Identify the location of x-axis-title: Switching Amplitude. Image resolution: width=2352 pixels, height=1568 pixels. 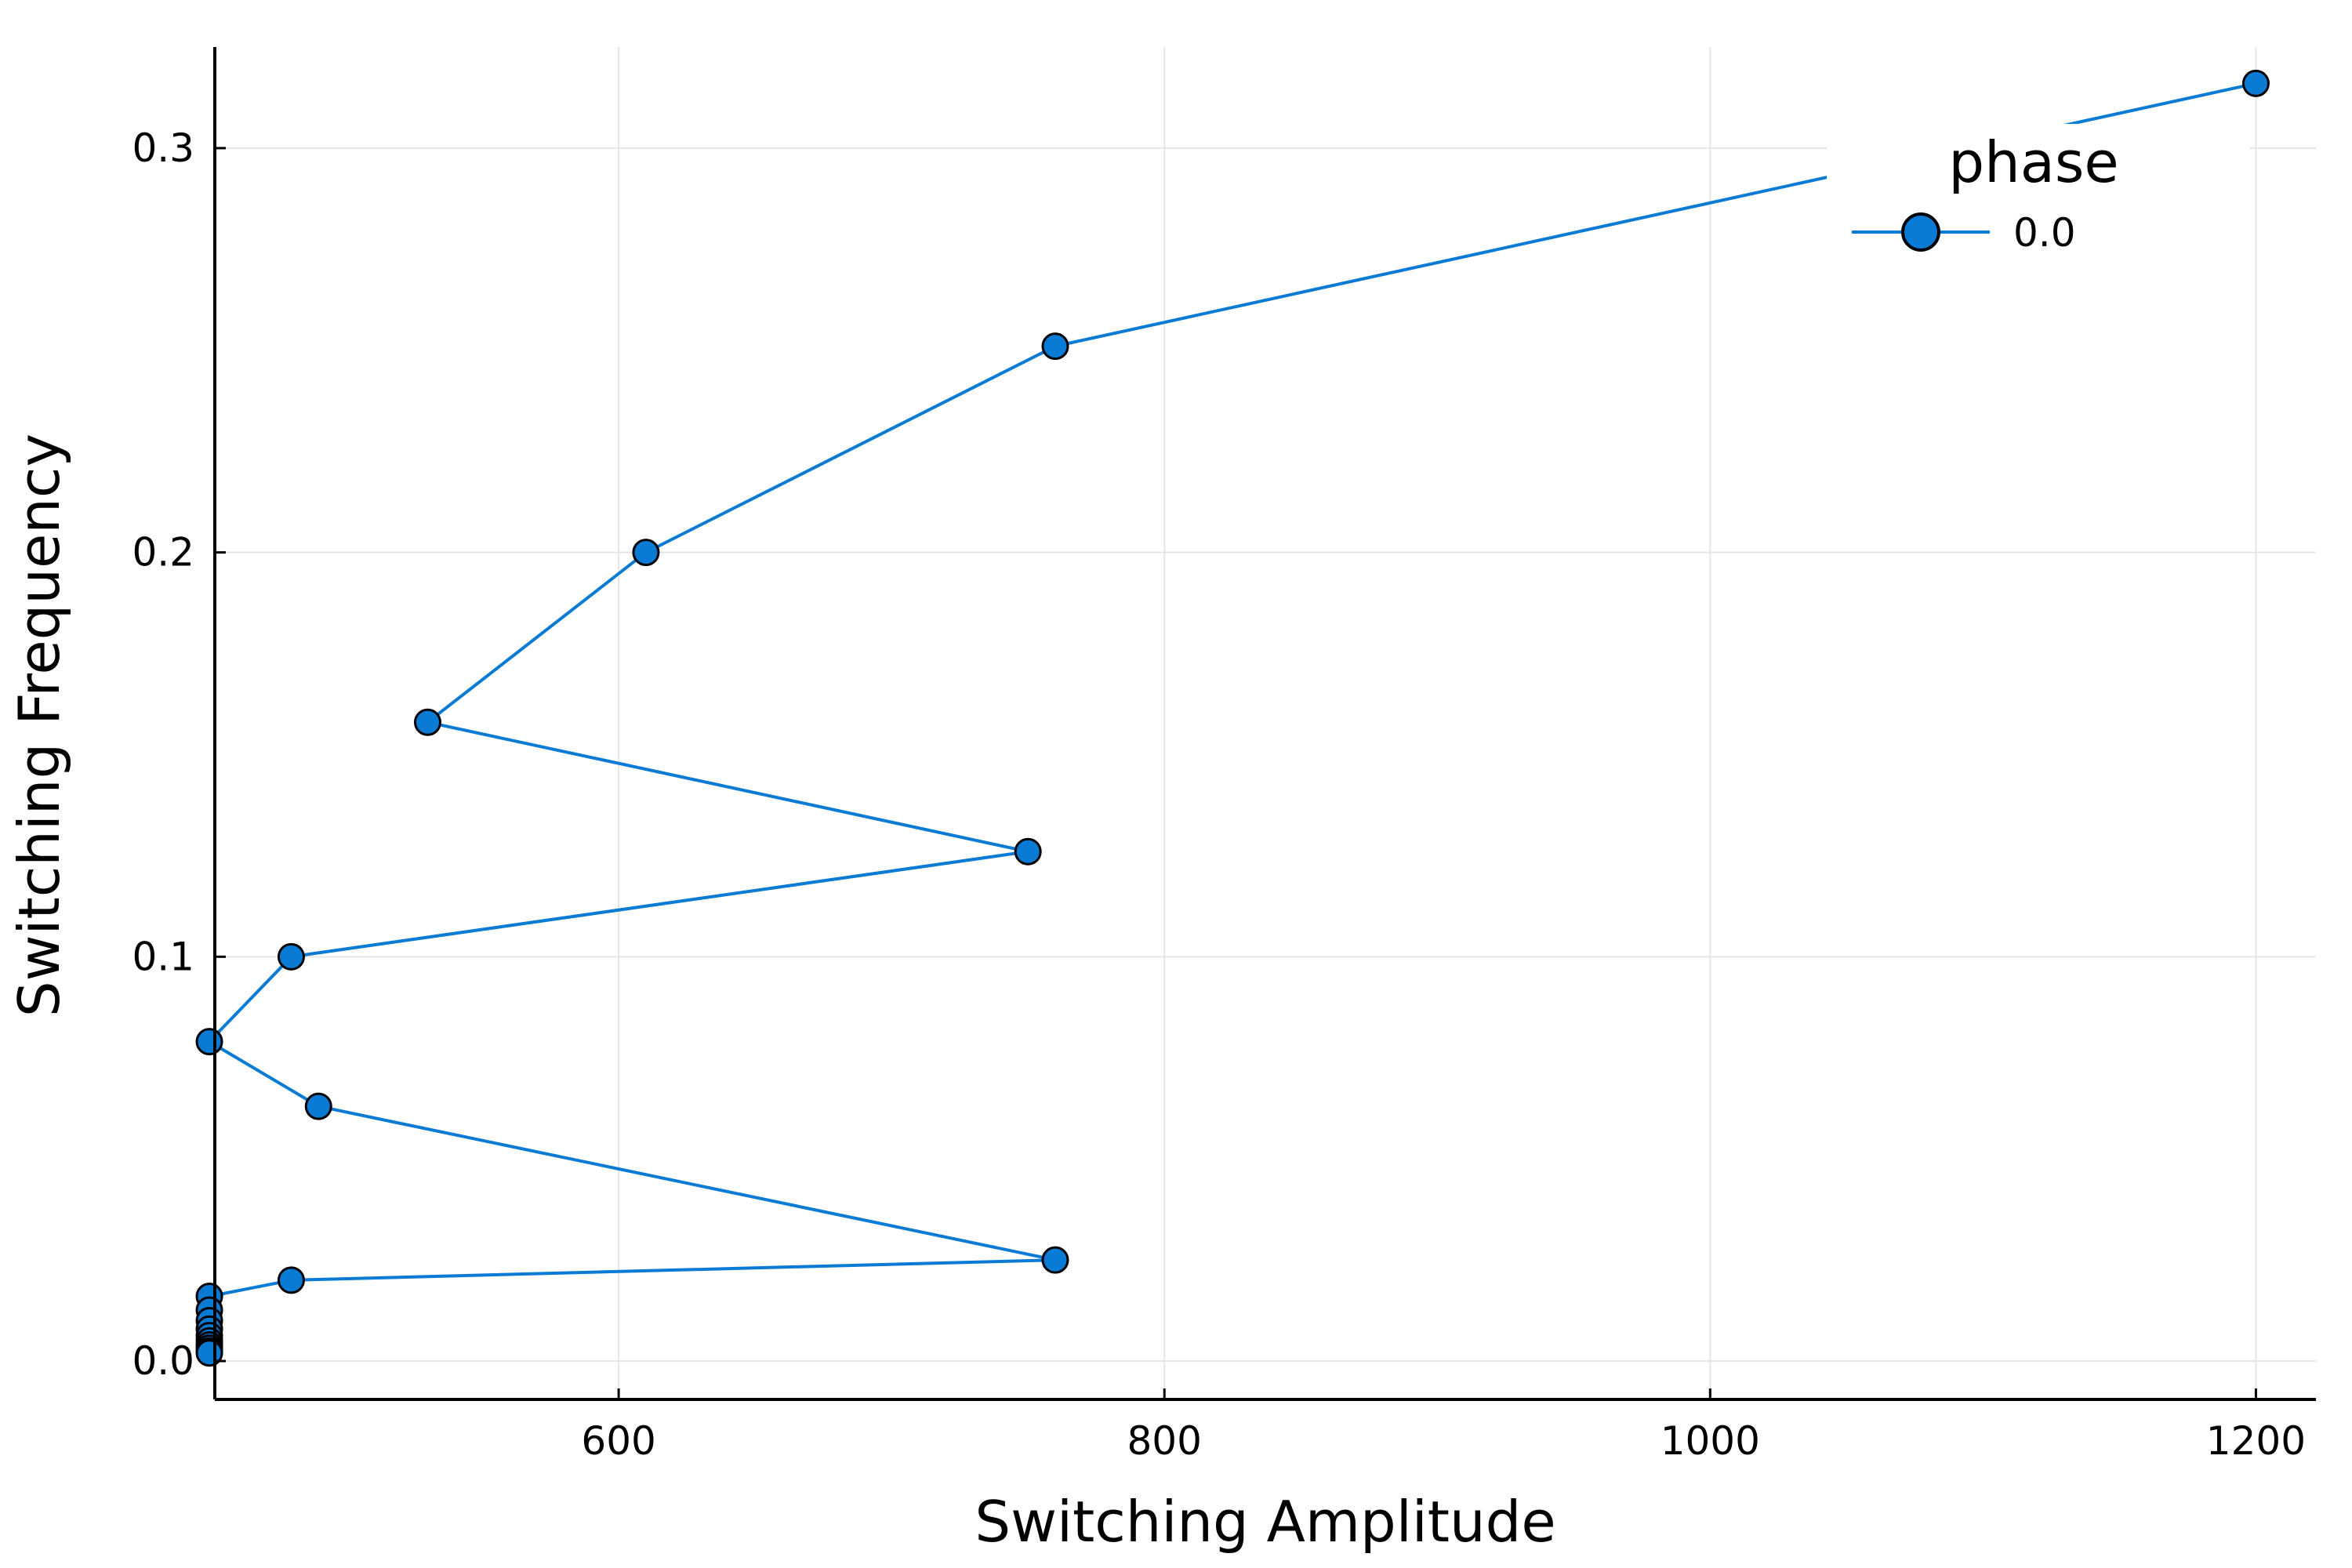
(1265, 1522).